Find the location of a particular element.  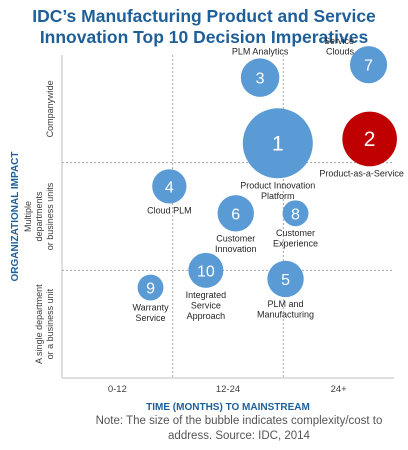

y-axis-title: ORGANIZATIONAL IMPACT is located at coordinates (15, 217).